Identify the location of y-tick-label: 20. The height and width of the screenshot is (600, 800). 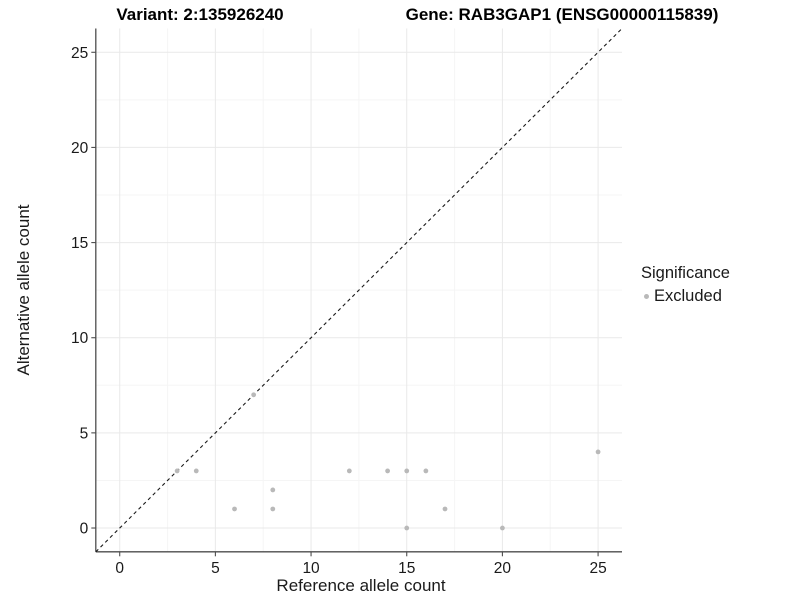
(80, 148).